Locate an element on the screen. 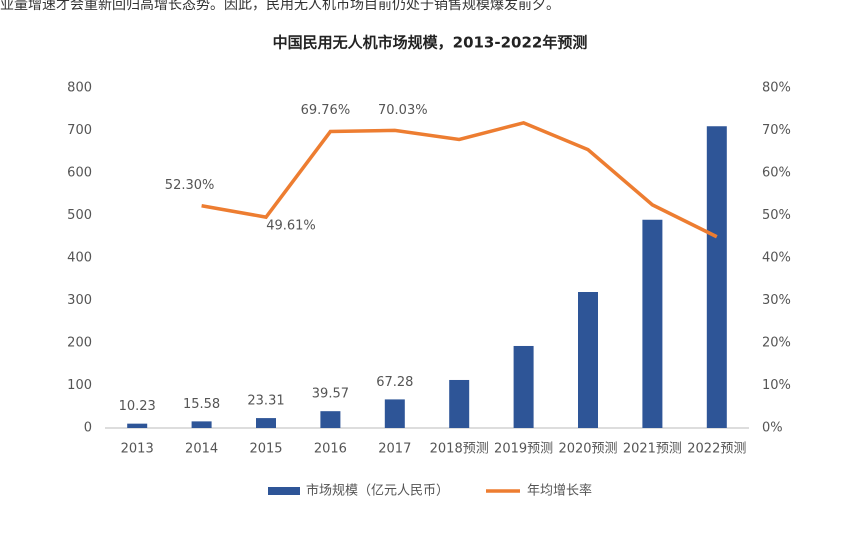  y2-tick-label: 40% is located at coordinates (776, 258).